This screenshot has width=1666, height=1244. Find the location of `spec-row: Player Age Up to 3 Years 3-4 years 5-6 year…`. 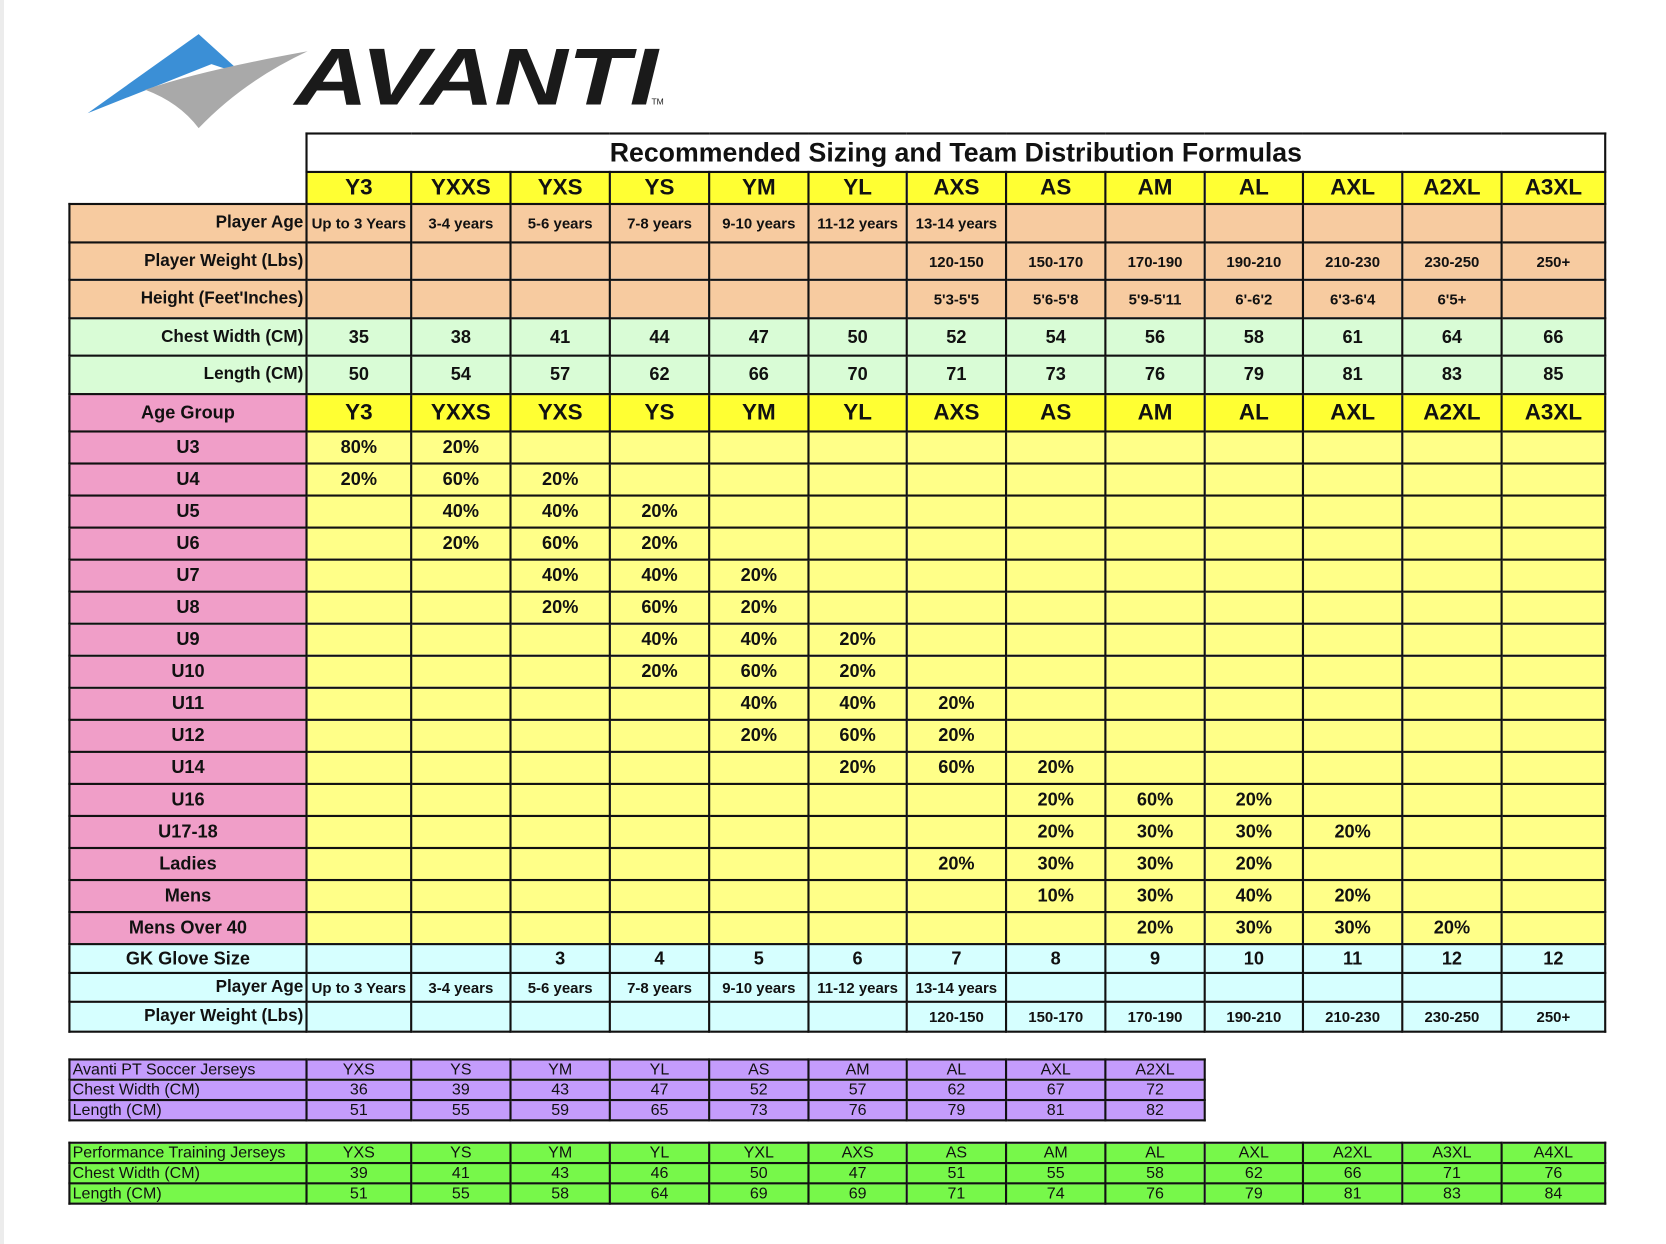

spec-row: Player Age Up to 3 Years 3-4 years 5-6 year… is located at coordinates (837, 223).